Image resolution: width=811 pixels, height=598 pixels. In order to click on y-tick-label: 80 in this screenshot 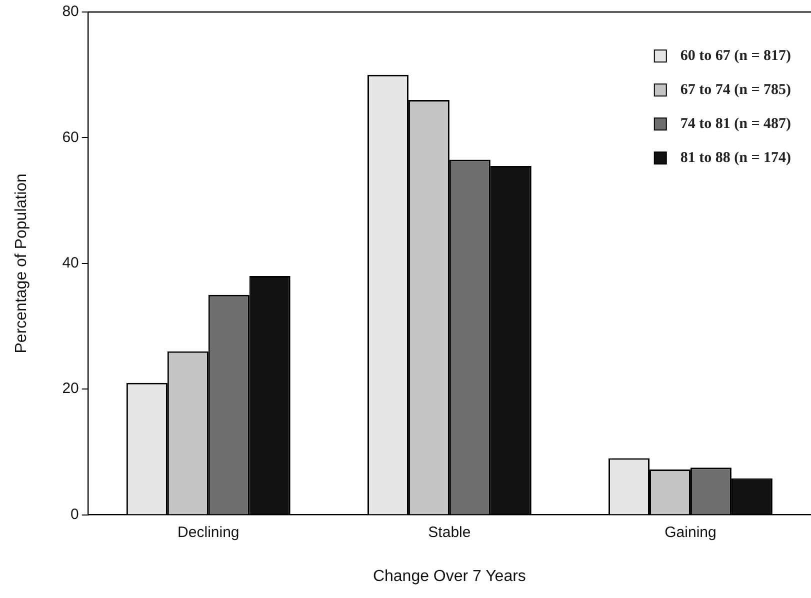, I will do `click(70, 11)`.